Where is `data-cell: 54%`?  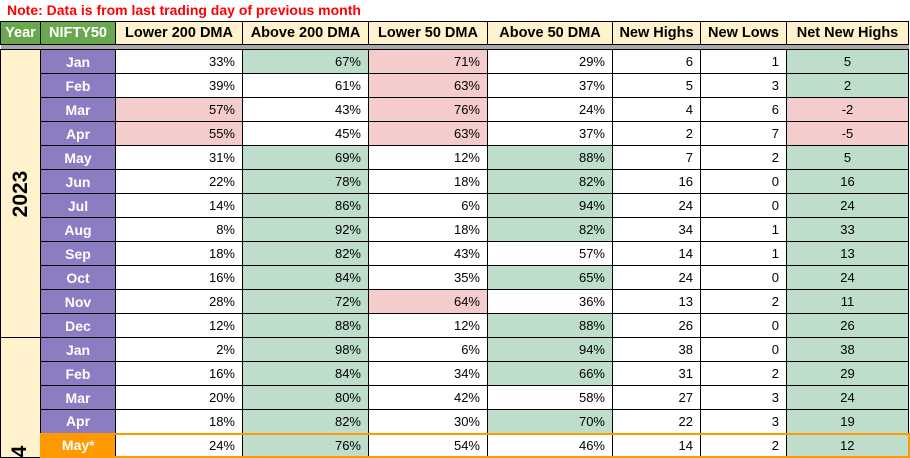 data-cell: 54% is located at coordinates (428, 445).